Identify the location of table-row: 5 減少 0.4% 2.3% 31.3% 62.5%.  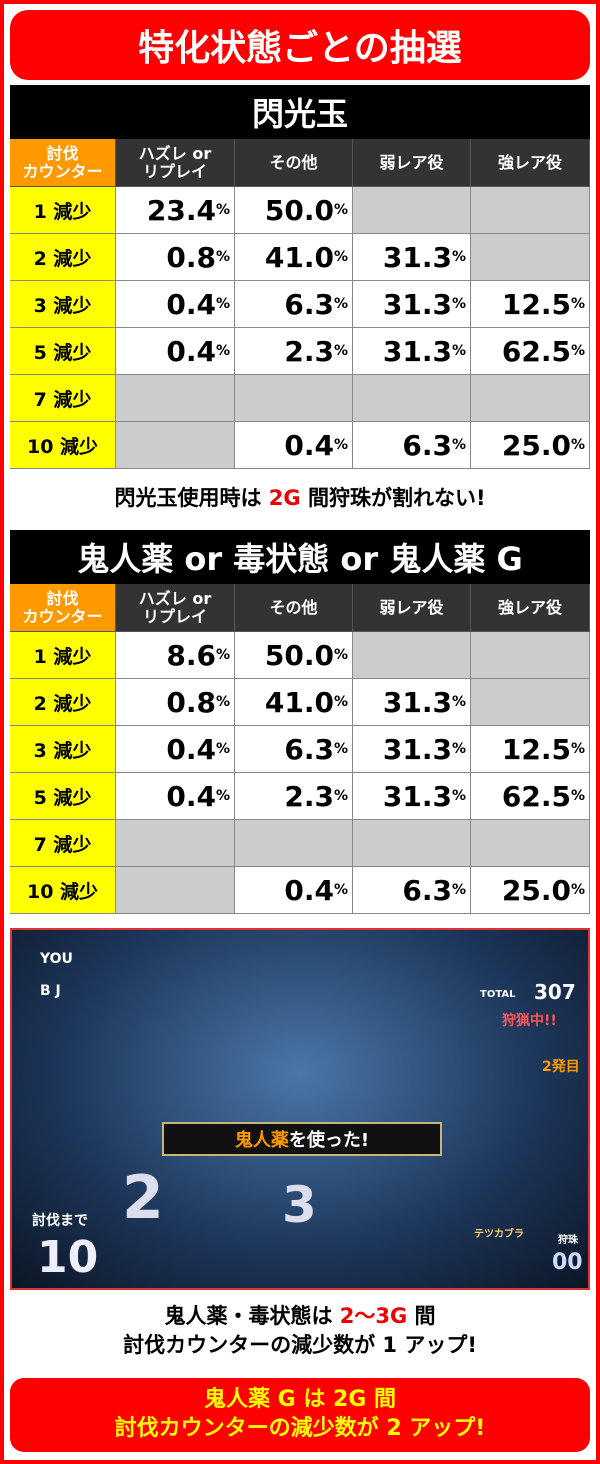
(300, 796).